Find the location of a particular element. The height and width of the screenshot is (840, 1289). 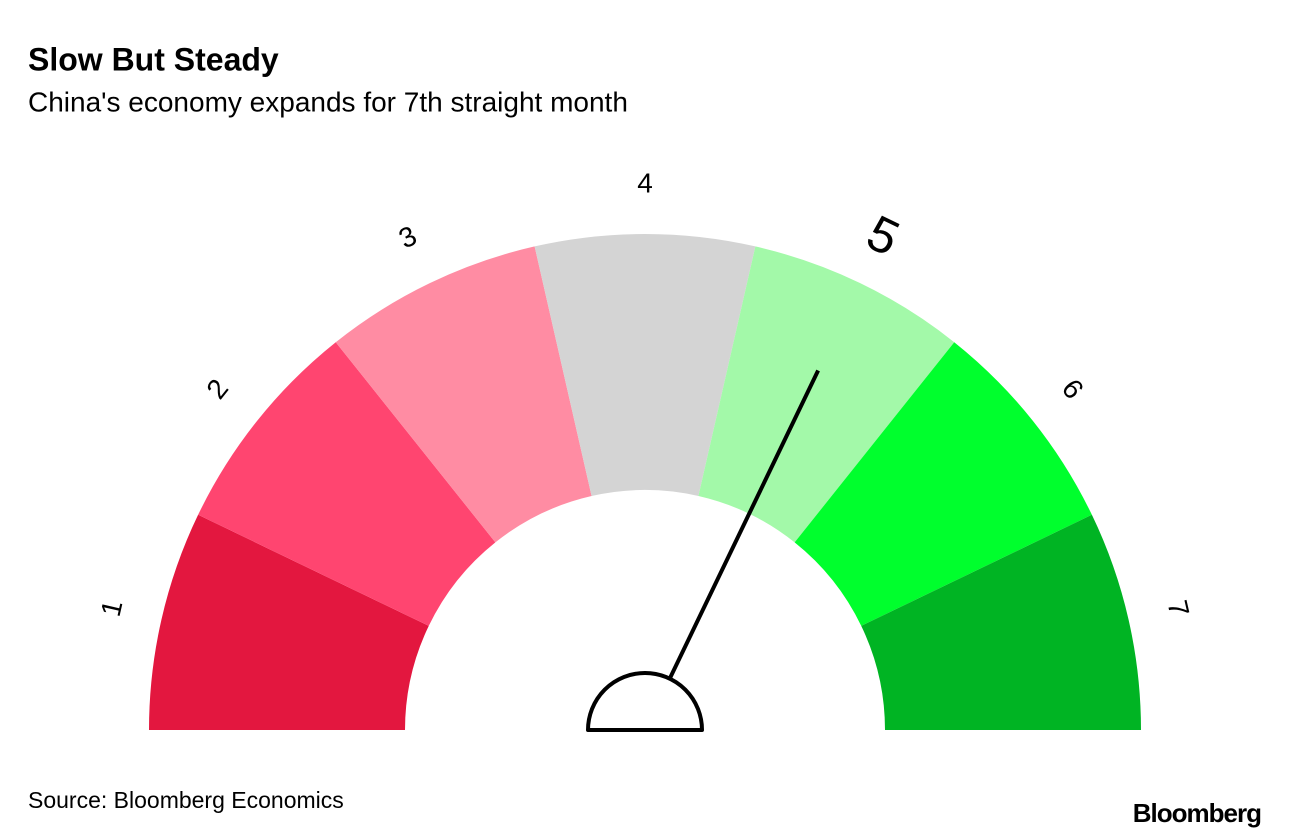

brand: Bloomberg is located at coordinates (1197, 813).